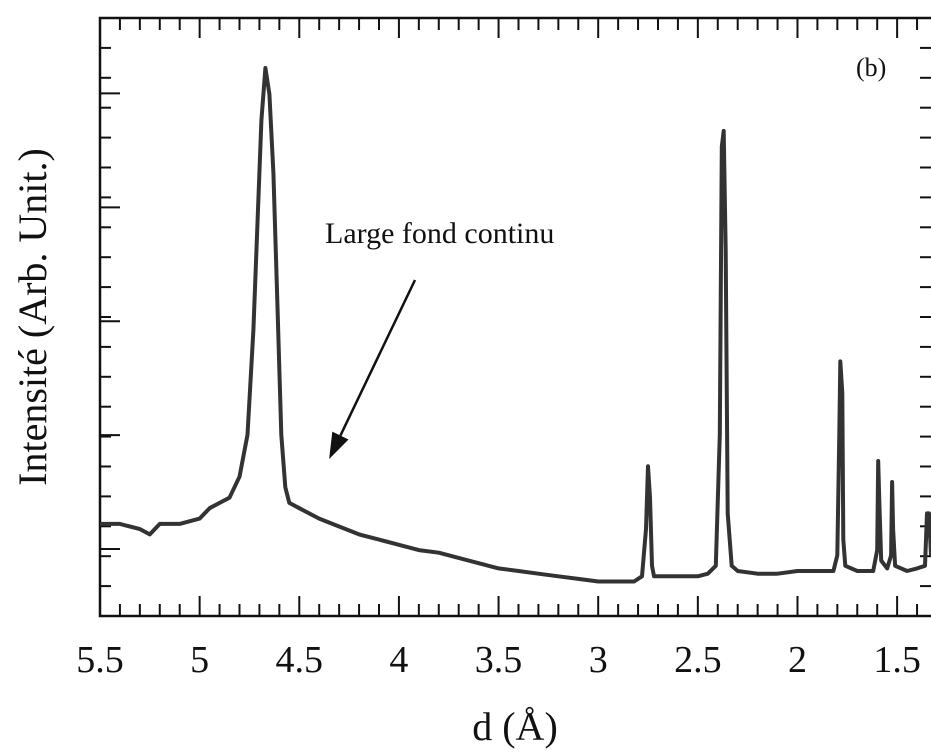 Image resolution: width=931 pixels, height=753 pixels. What do you see at coordinates (199, 660) in the screenshot?
I see `x-tick-label: 5` at bounding box center [199, 660].